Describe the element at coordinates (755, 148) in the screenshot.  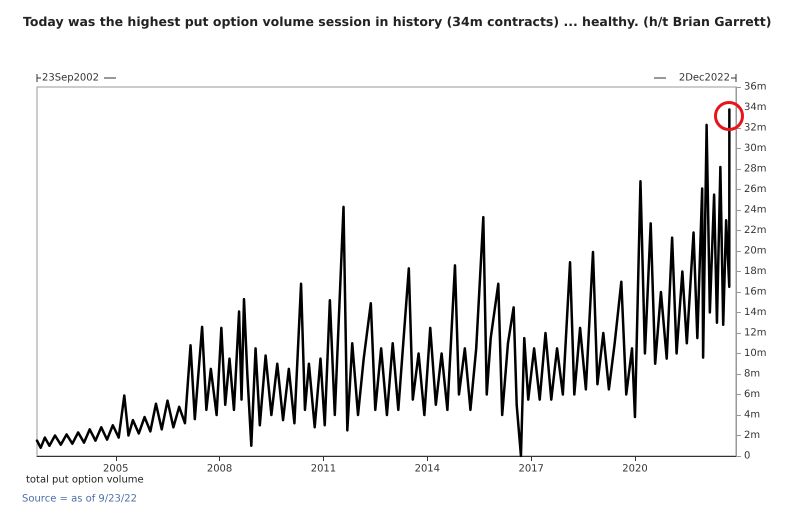
I see `y-tick-label: 30m` at that location.